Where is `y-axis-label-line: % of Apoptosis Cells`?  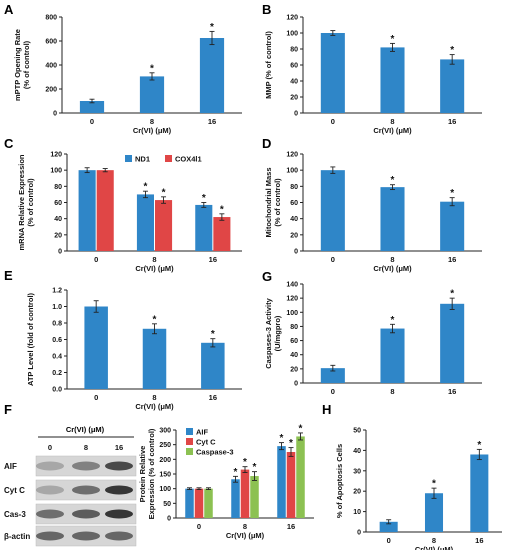
y-axis-label-line: % of Apoptosis Cells is located at coordinates (339, 481).